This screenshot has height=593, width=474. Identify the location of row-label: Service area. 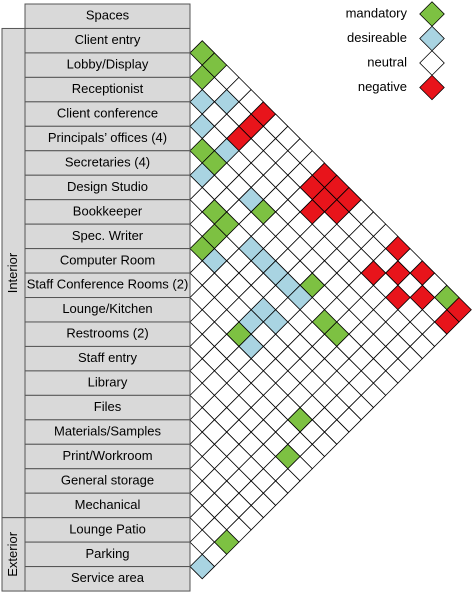
(108, 577).